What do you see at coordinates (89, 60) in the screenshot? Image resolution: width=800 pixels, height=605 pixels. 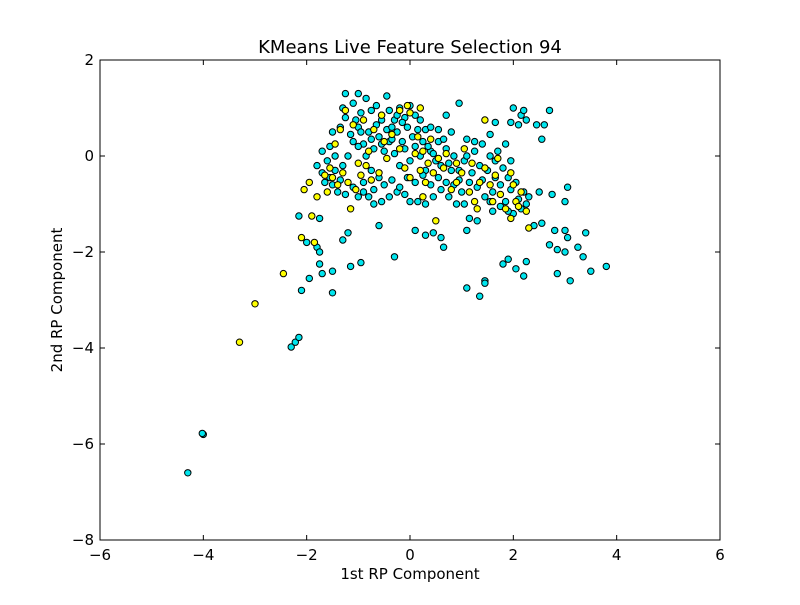 I see `y-tick-label: 2` at bounding box center [89, 60].